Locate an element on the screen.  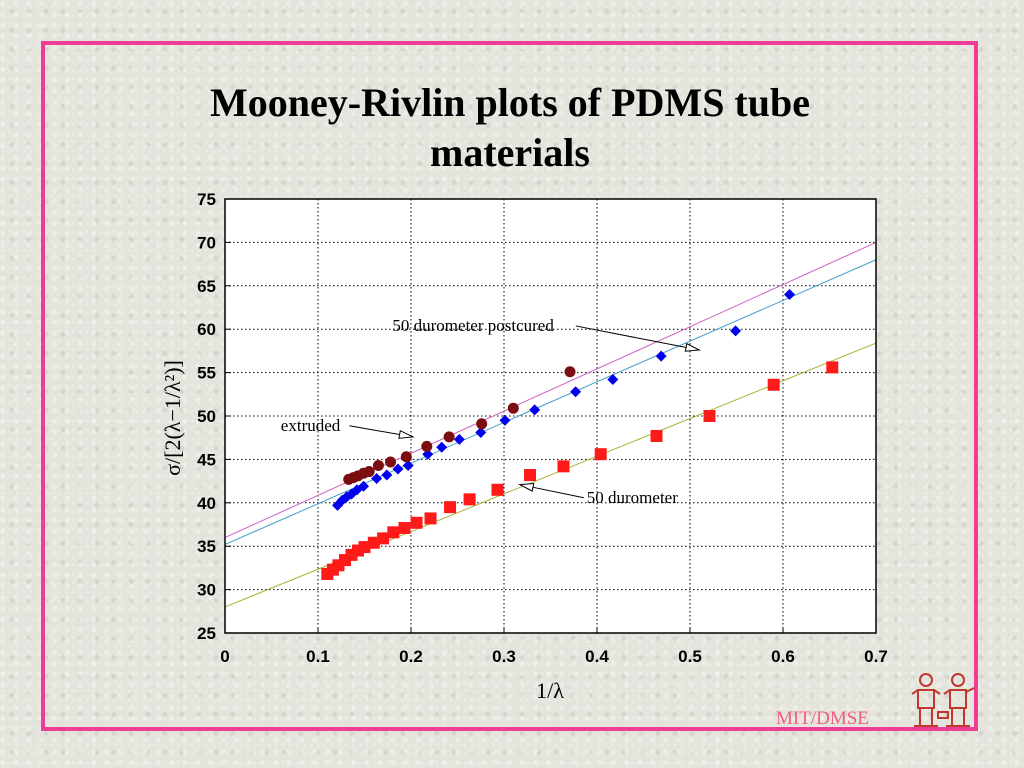
x-tick-label: 0 is located at coordinates (224, 656).